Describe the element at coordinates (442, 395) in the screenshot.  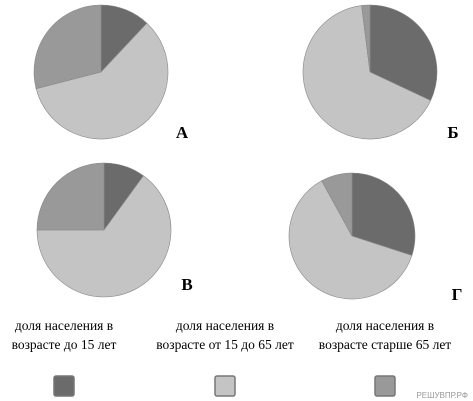
I see `watermark: РЕШУВПР.РФ` at that location.